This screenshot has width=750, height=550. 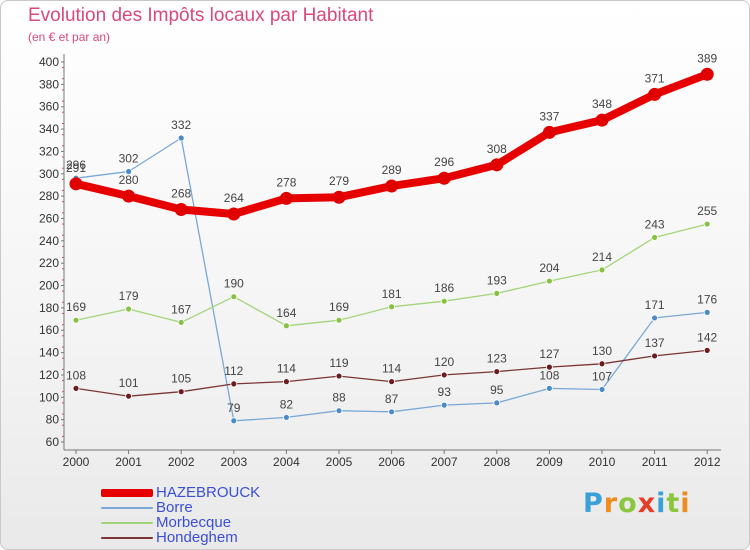 I want to click on legend: HAZEBROUCK Borre Morbecque Hondeghem, so click(x=180, y=515).